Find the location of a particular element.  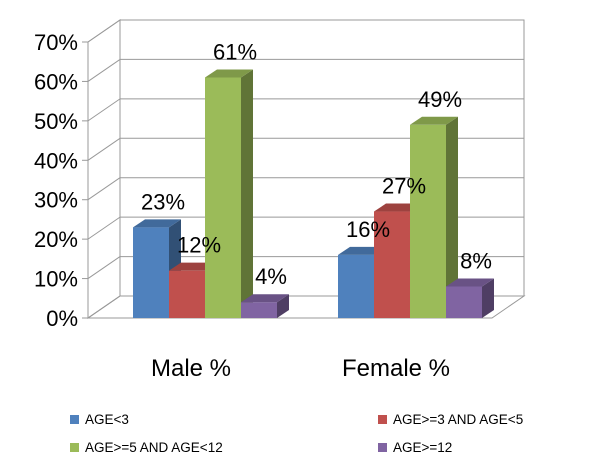

y-tick-label: 40% is located at coordinates (56, 160).